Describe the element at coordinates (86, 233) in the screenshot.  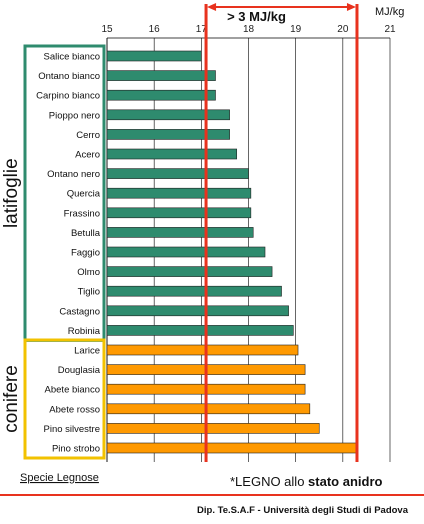
I see `category-label: Betulla` at that location.